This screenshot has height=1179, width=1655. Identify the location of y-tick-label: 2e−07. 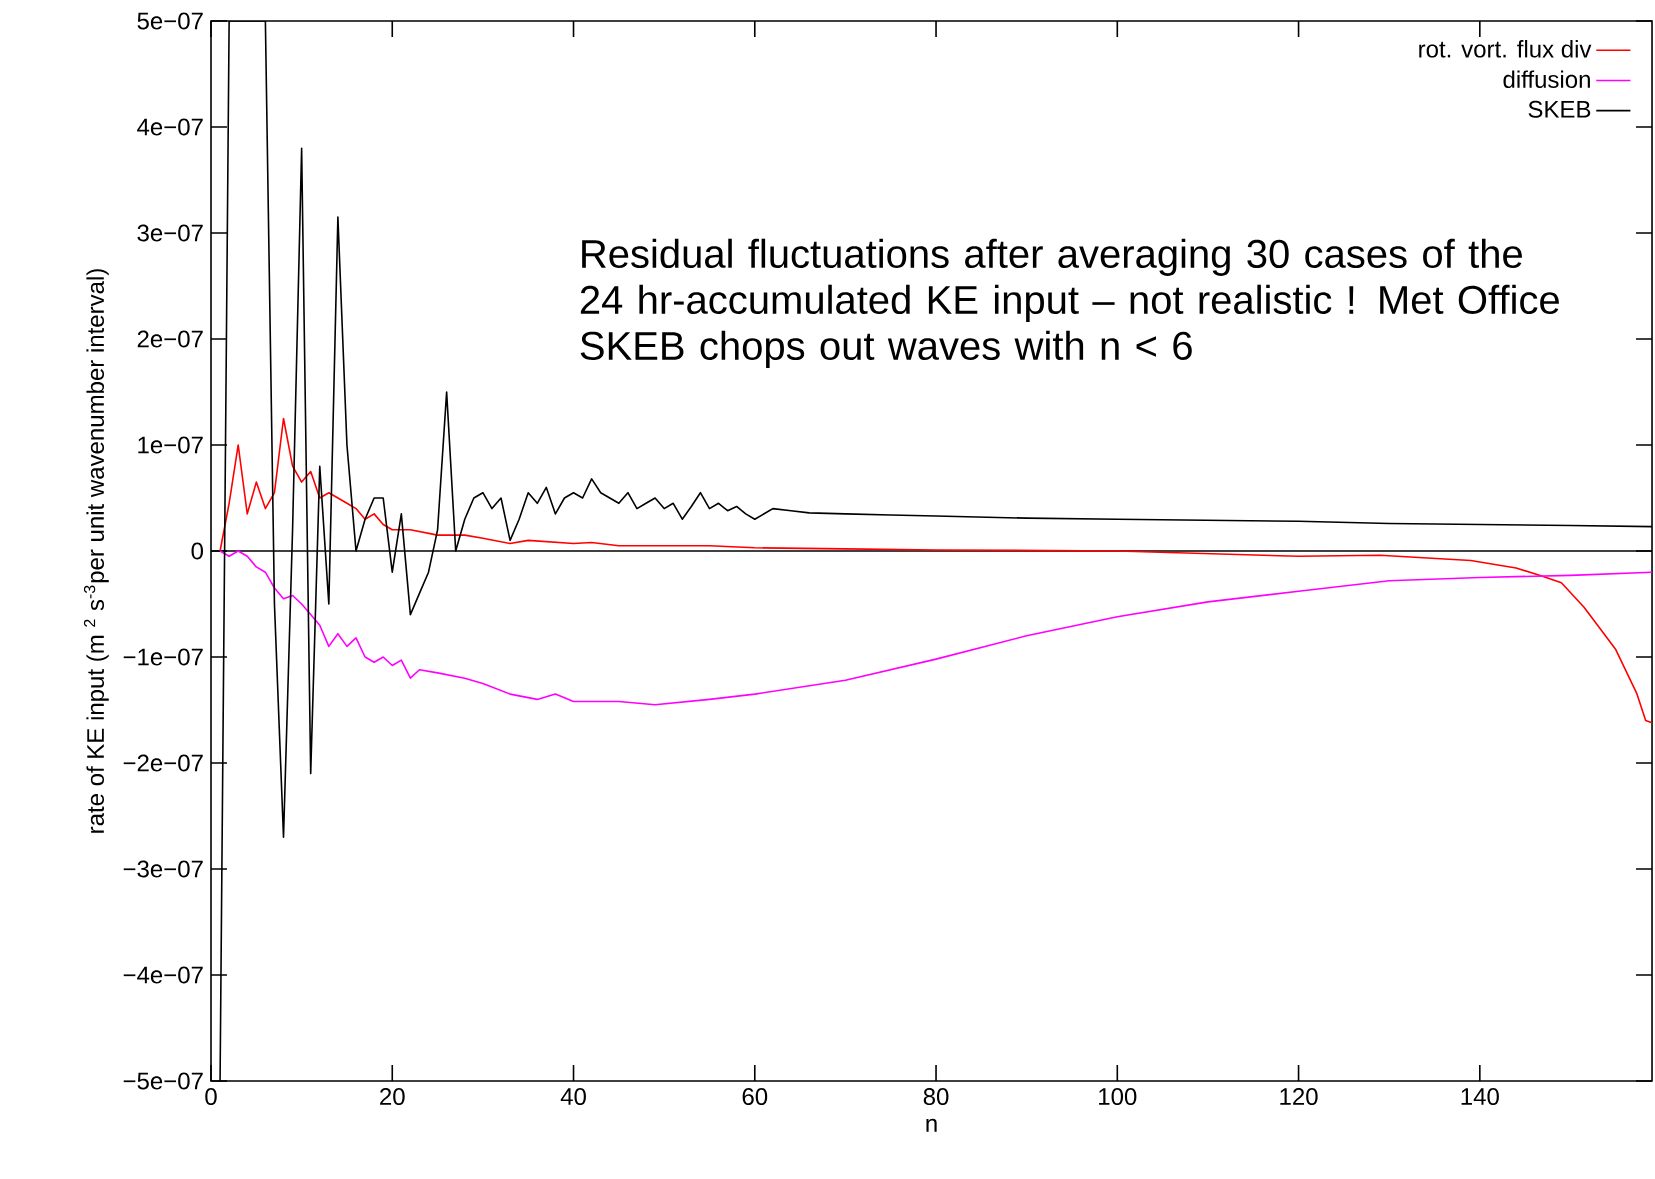
(170, 339).